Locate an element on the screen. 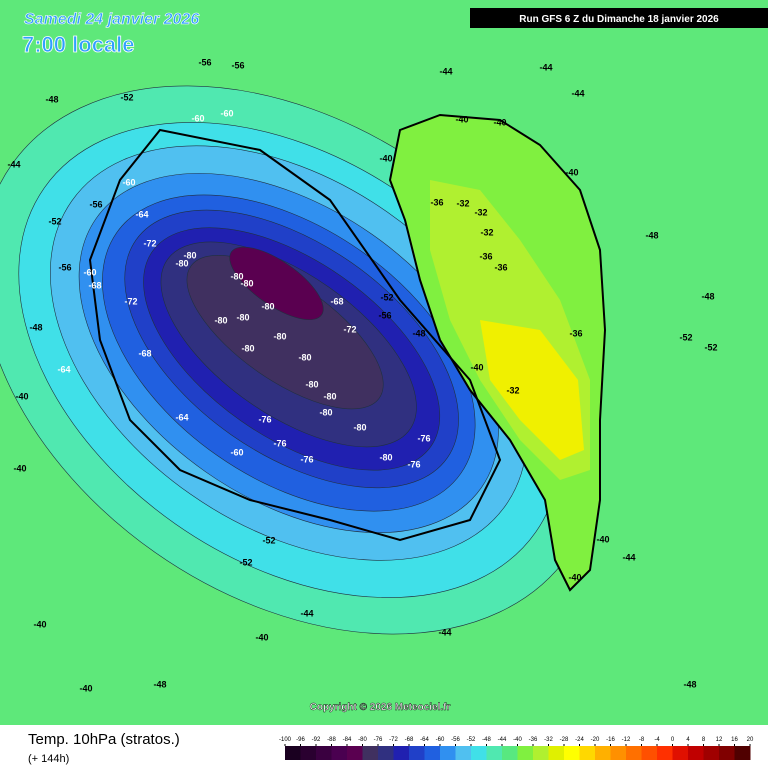 This screenshot has height=768, width=768. scale-label: -24 is located at coordinates (579, 740).